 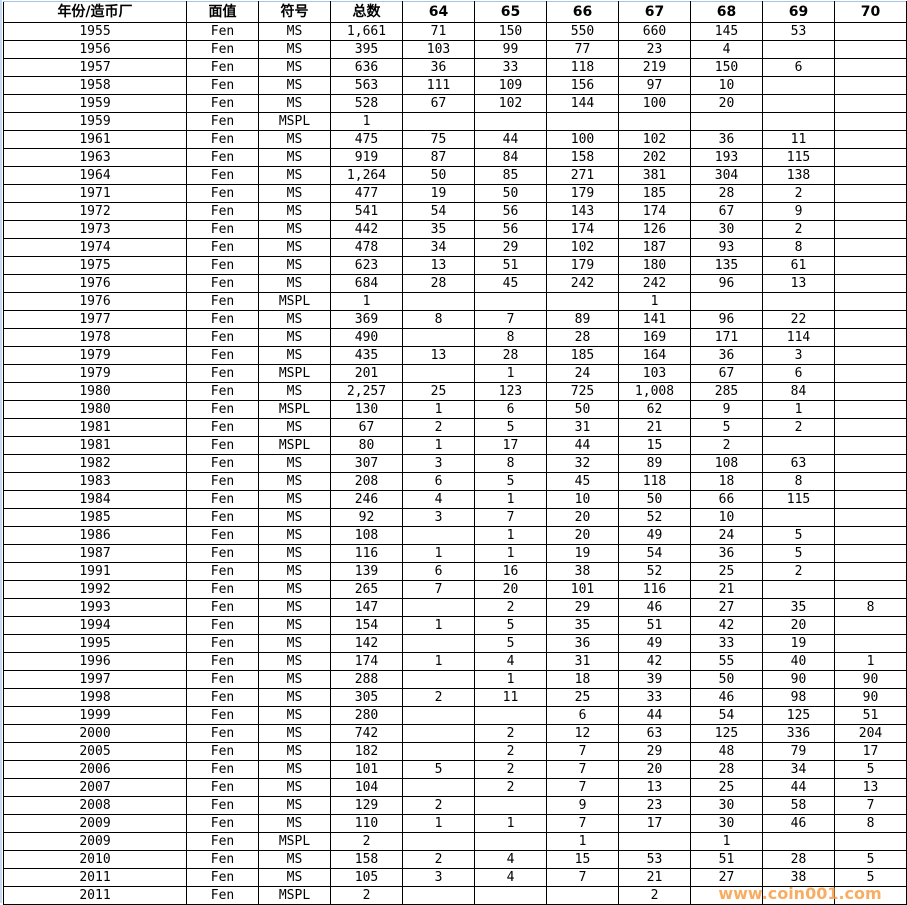 What do you see at coordinates (95, 499) in the screenshot?
I see `cell-year: 1984` at bounding box center [95, 499].